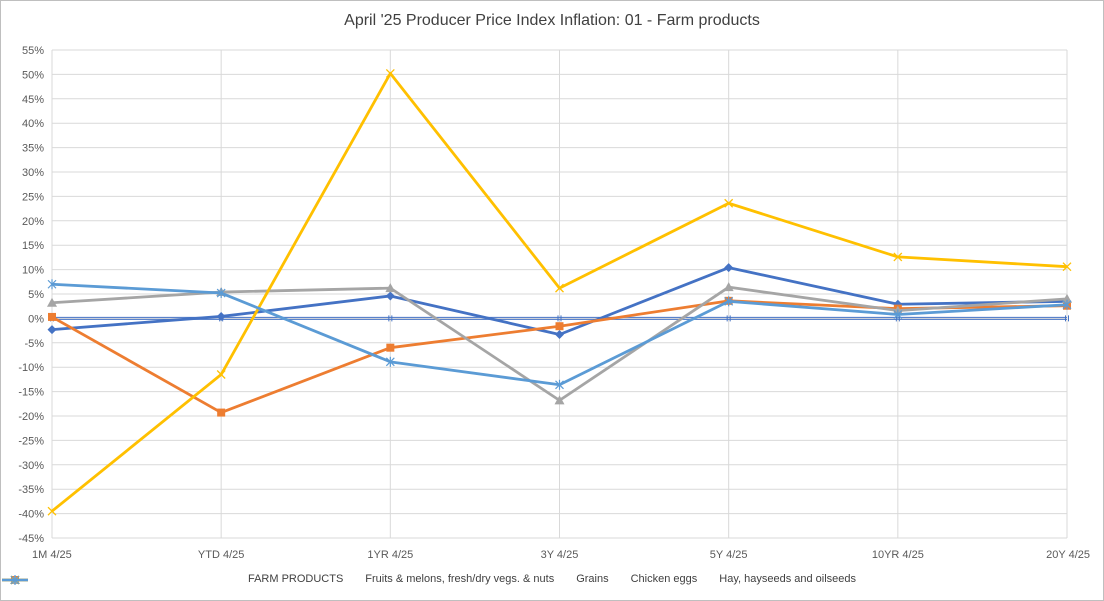  What do you see at coordinates (788, 579) in the screenshot?
I see `legend-label: Hay, hayseeds and oilseeds` at bounding box center [788, 579].